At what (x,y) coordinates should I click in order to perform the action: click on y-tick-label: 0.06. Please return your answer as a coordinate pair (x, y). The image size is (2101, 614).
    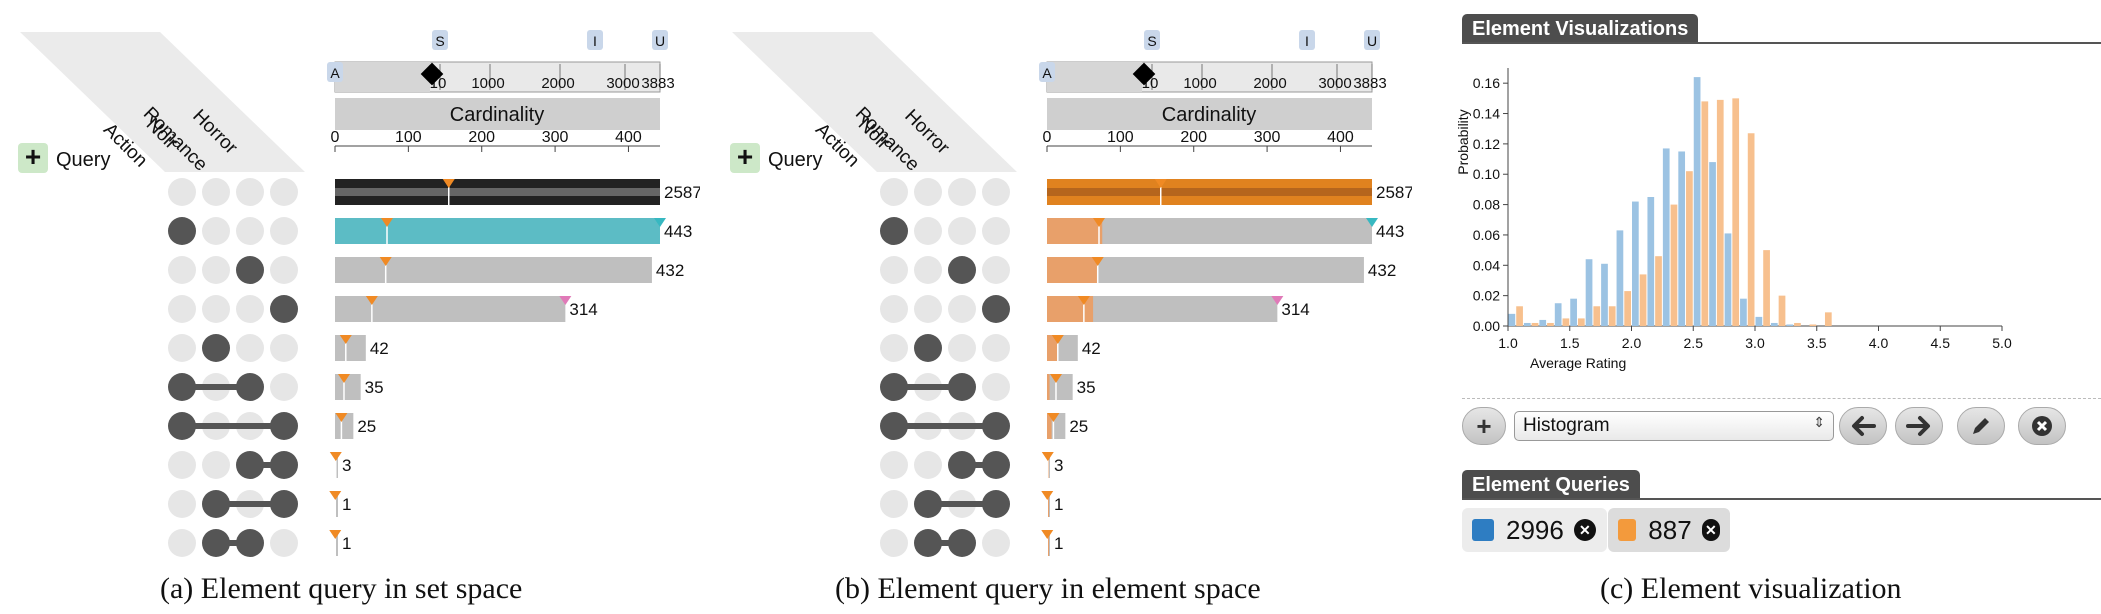
    Looking at the image, I should click on (1486, 235).